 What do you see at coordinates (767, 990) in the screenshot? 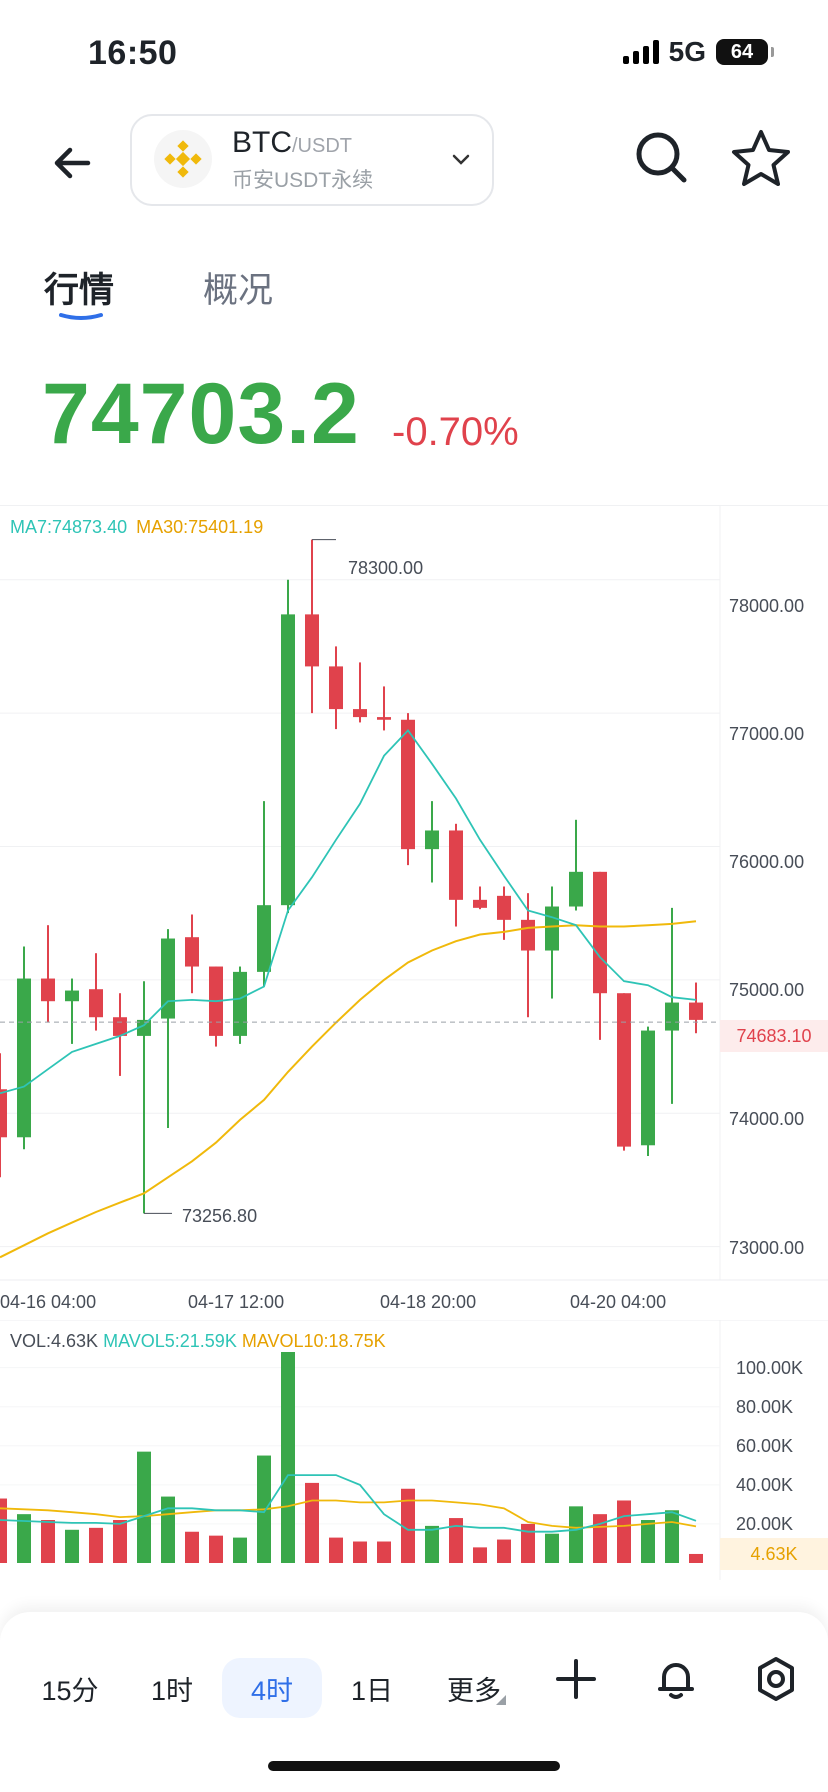
I see `y-tick: 75000.00` at bounding box center [767, 990].